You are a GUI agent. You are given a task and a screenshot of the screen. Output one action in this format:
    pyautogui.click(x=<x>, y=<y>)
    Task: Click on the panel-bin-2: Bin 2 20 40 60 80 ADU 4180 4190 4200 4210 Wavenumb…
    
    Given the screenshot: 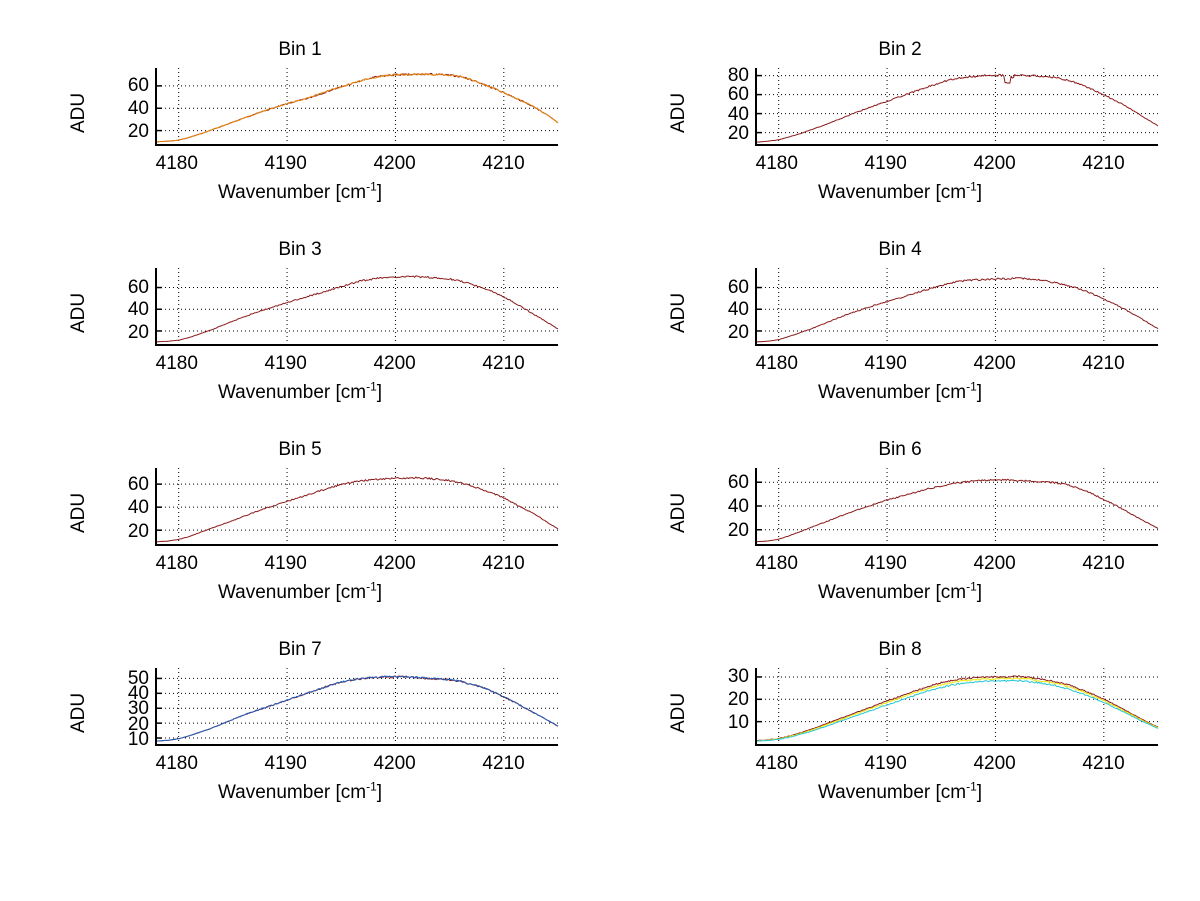 What is the action you would take?
    pyautogui.click(x=900, y=138)
    